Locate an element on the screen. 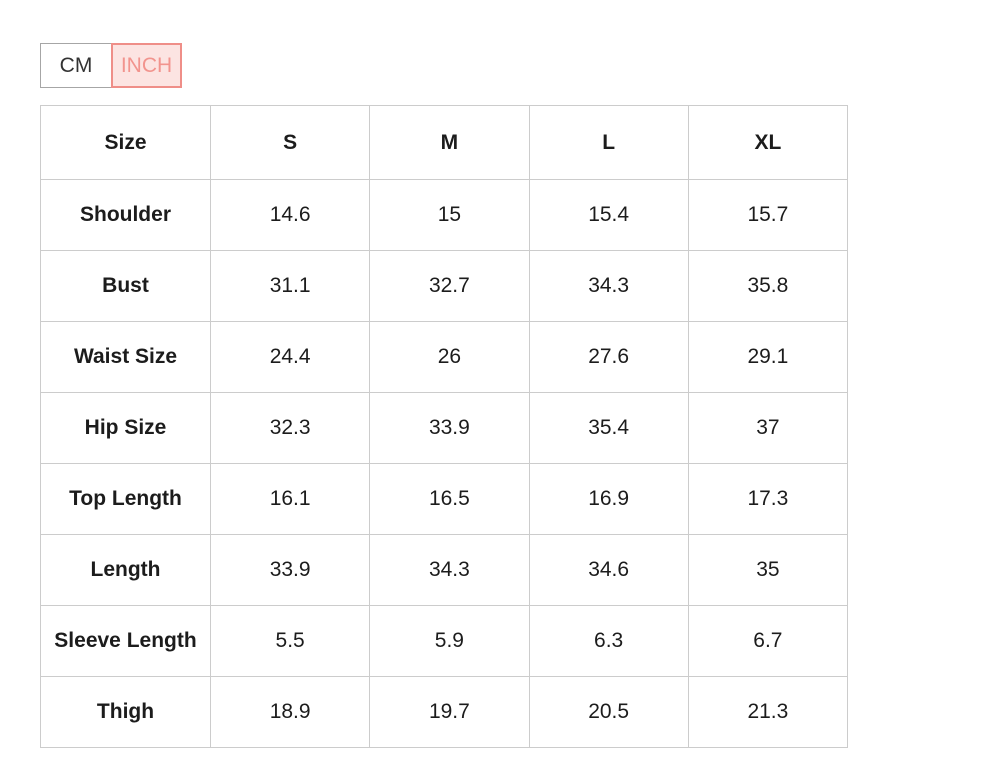  row-label: Bust is located at coordinates (125, 286).